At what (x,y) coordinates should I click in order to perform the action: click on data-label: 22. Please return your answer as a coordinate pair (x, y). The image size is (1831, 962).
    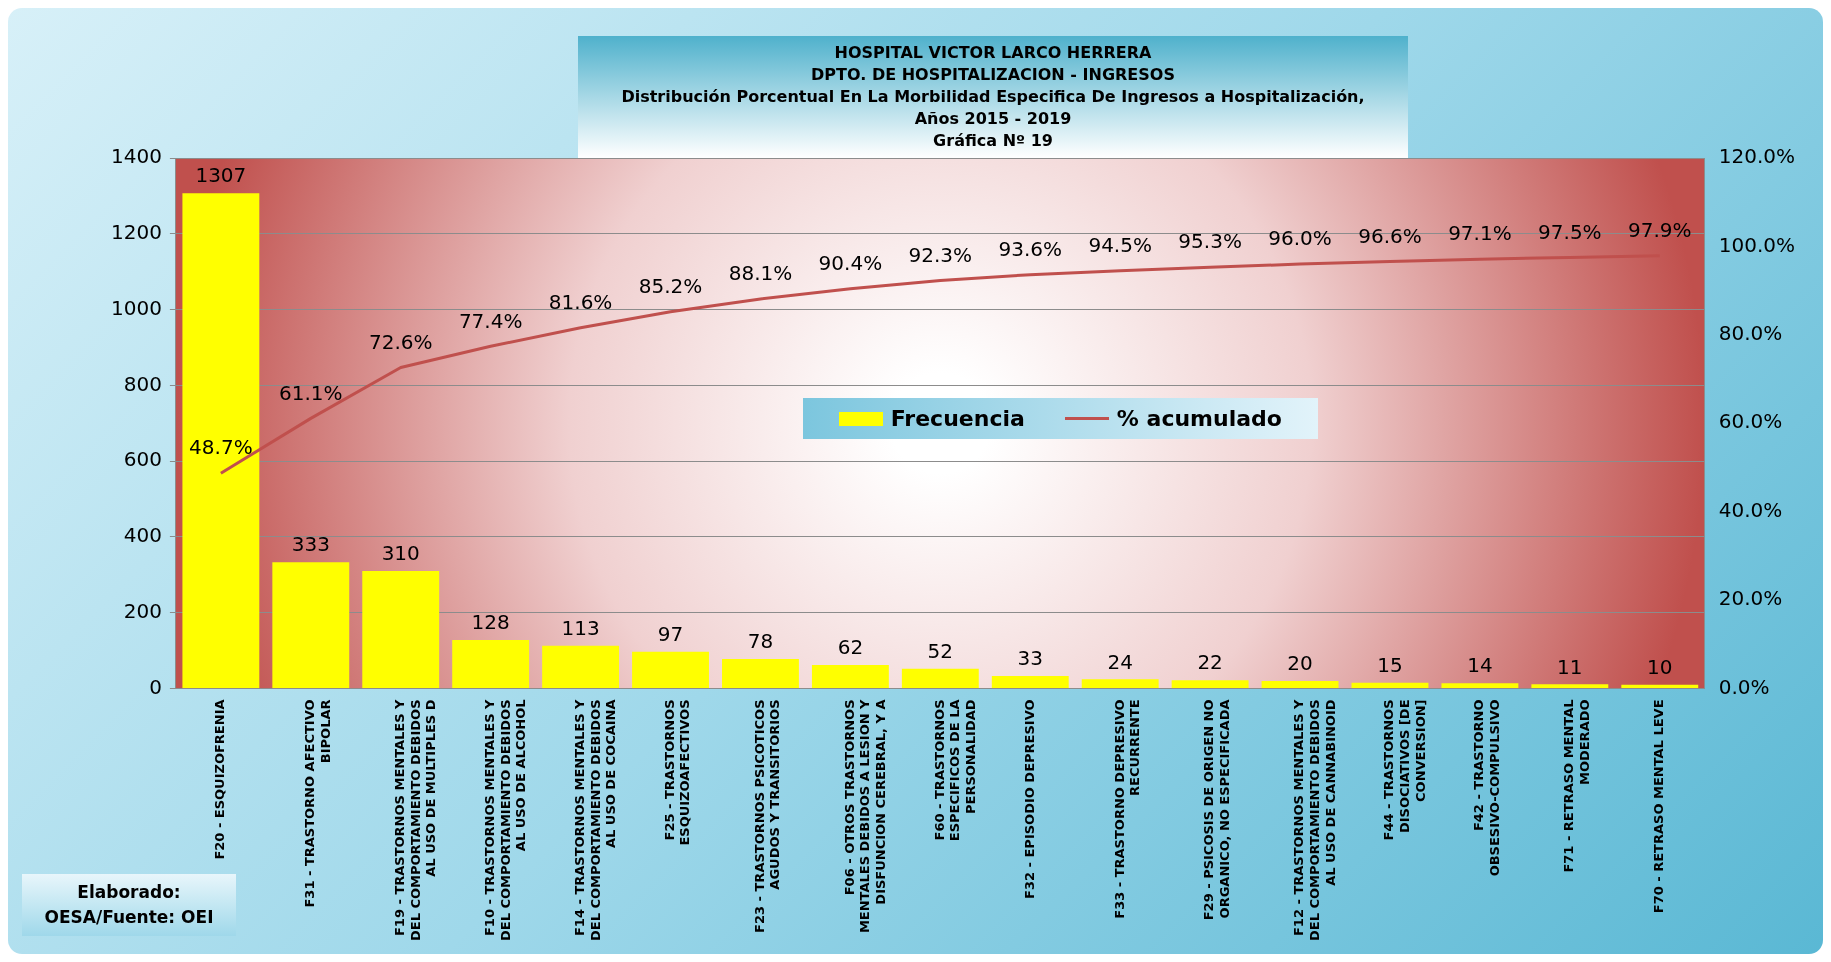
    Looking at the image, I should click on (1210, 662).